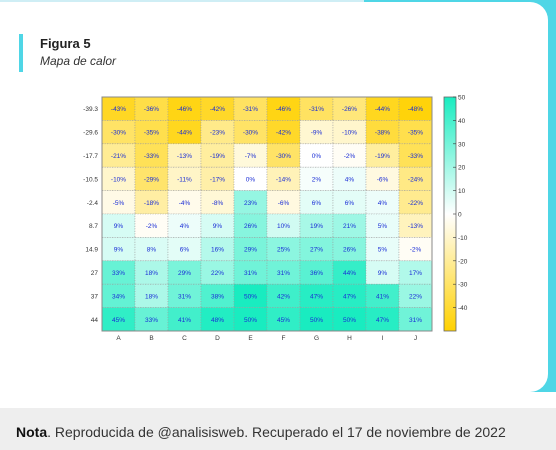  Describe the element at coordinates (349, 226) in the screenshot. I see `cell-value-label: 21%` at that location.